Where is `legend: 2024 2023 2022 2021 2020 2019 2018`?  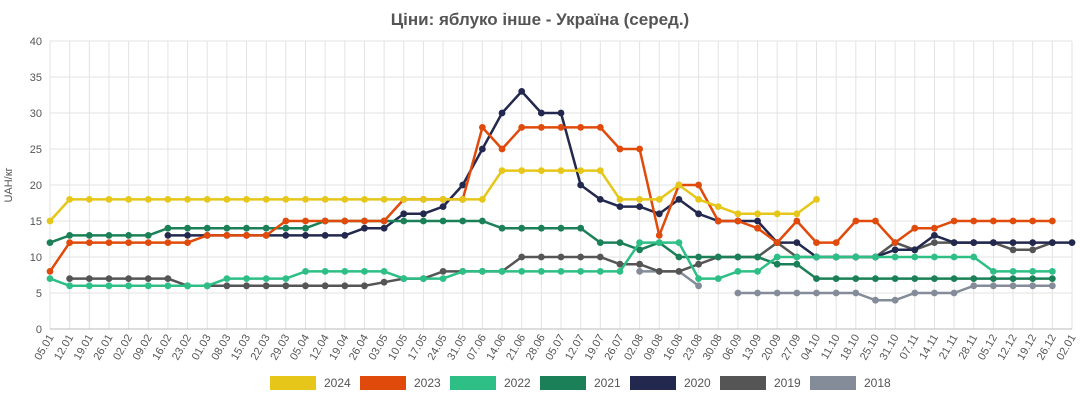 legend: 2024 2023 2022 2021 2020 2019 2018 is located at coordinates (580, 383).